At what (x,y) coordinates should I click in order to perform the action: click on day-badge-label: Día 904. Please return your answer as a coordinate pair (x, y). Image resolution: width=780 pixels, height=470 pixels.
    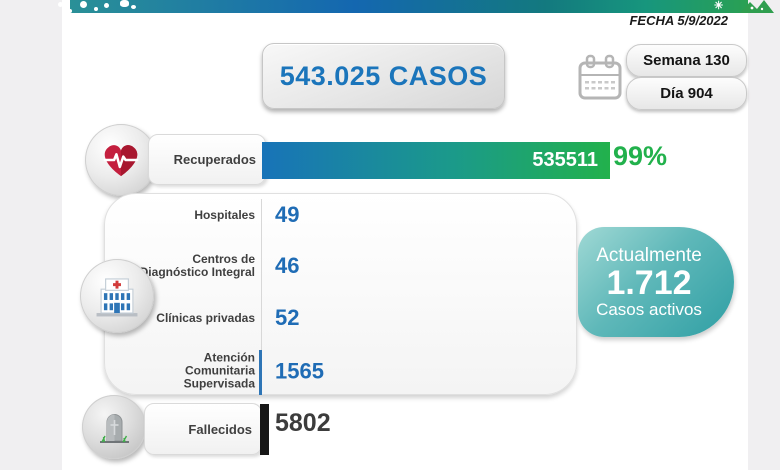
    Looking at the image, I should click on (686, 93).